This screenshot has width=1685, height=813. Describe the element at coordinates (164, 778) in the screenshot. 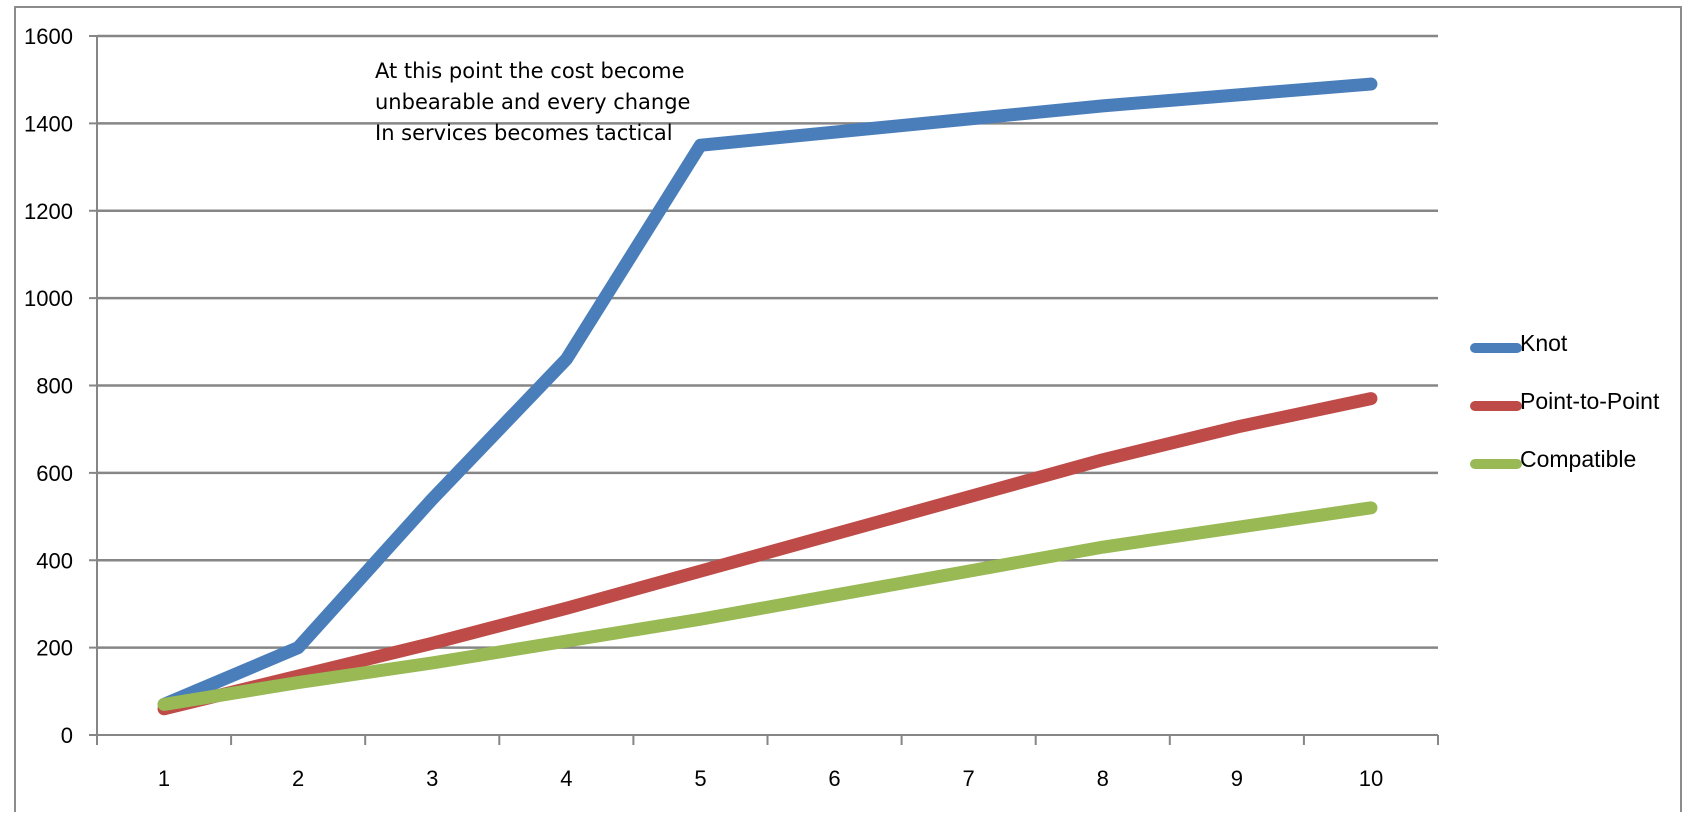

I see `x-tick-label-1: 1` at that location.